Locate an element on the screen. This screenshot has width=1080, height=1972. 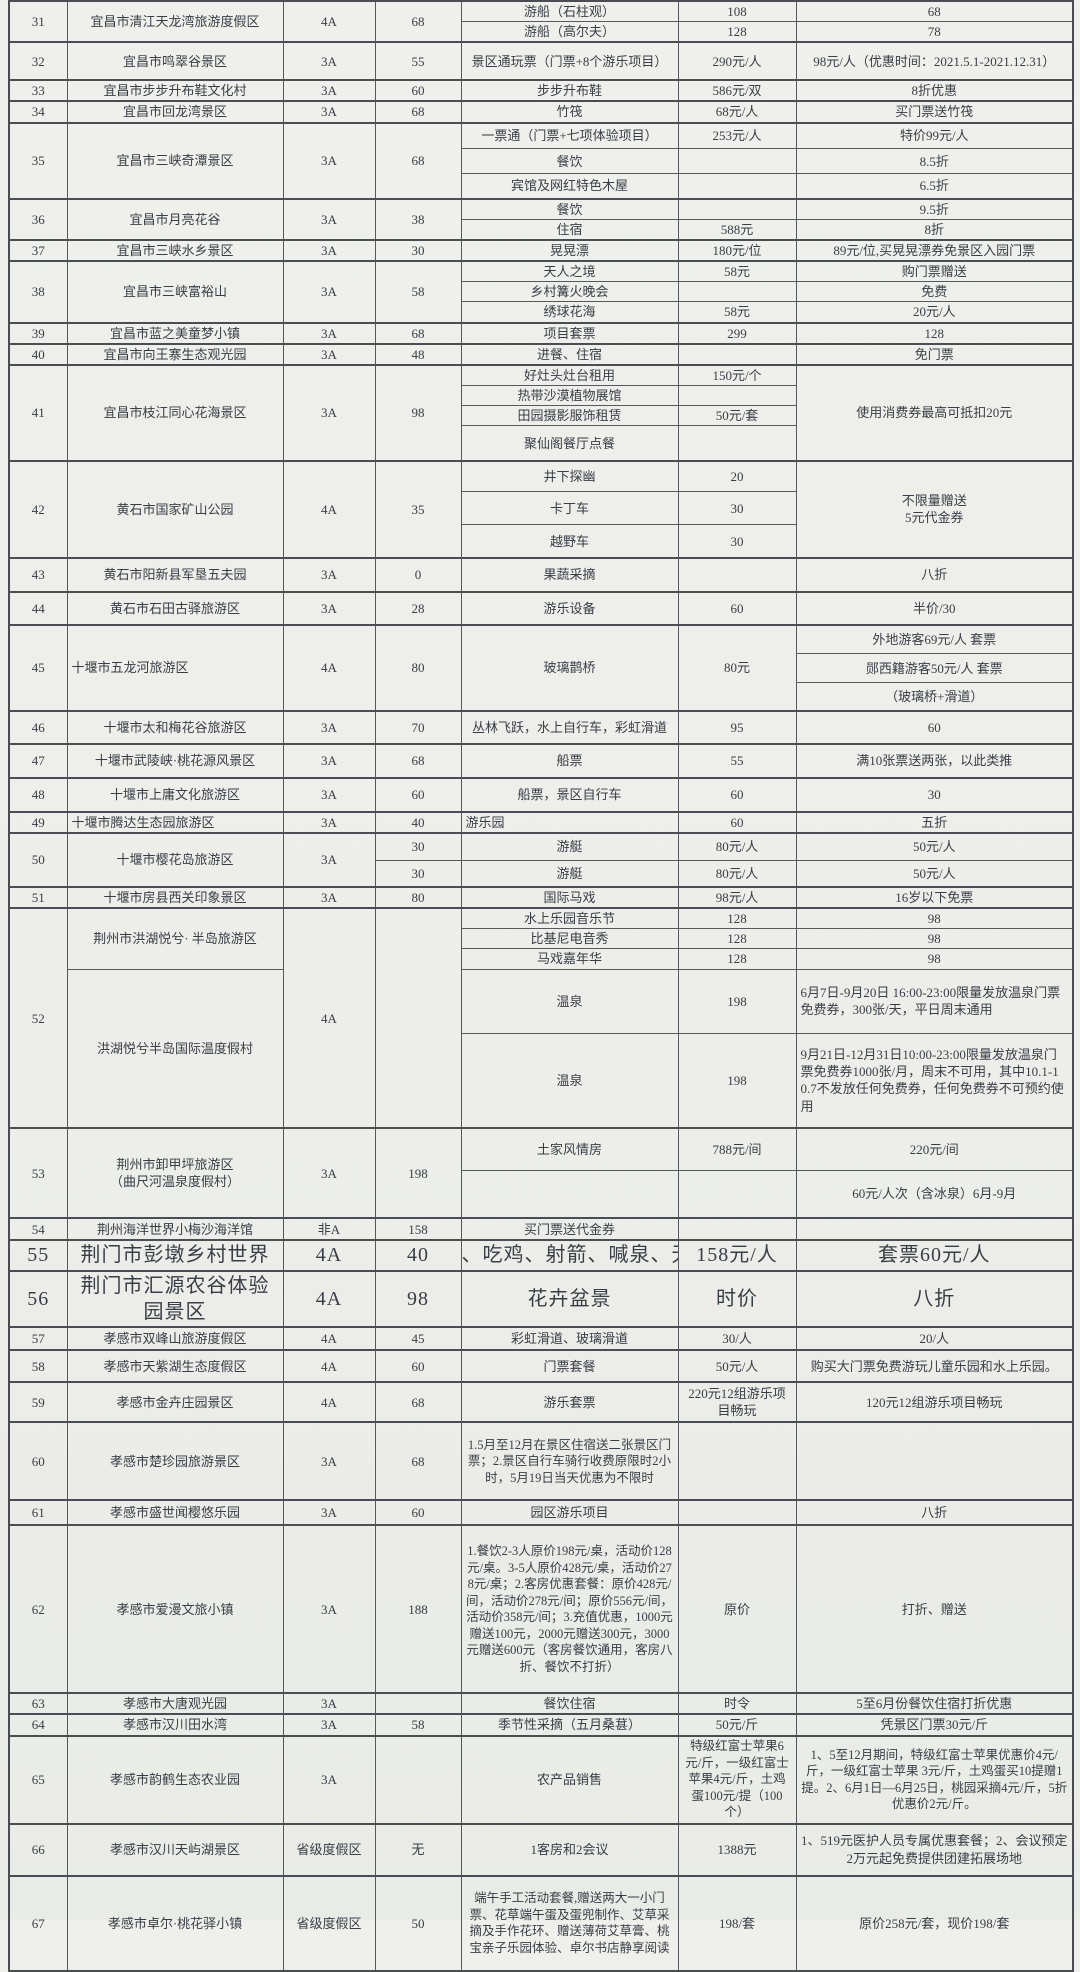
cell-project: 买门票送代金券 is located at coordinates (569, 1229).